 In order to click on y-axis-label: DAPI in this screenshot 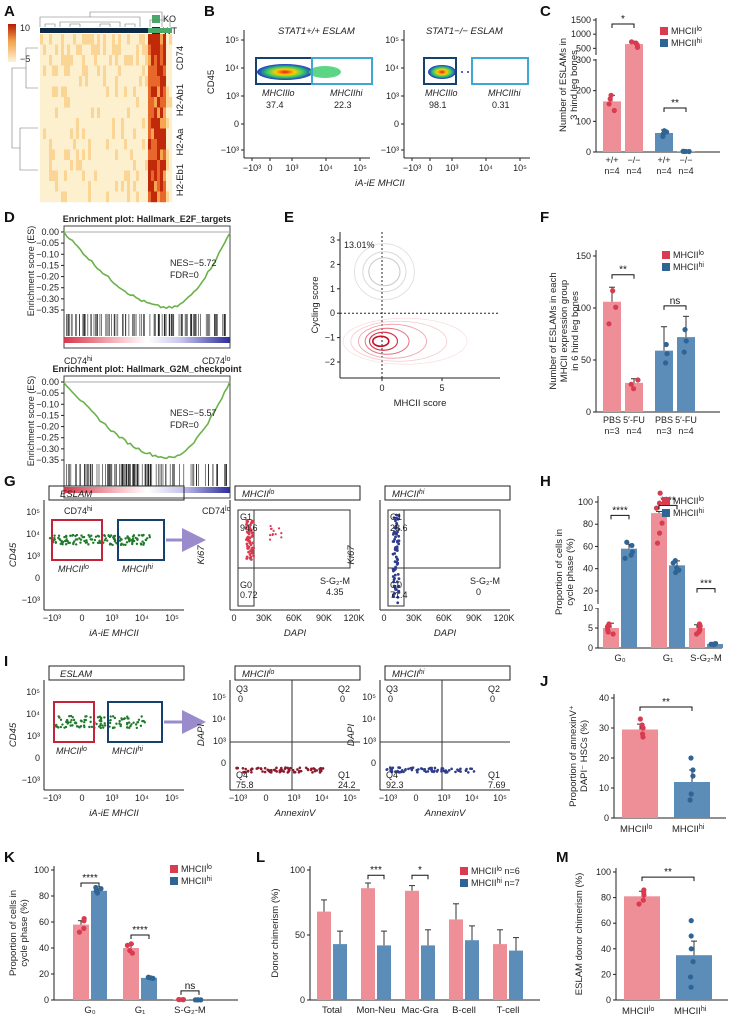, I will do `click(351, 735)`.